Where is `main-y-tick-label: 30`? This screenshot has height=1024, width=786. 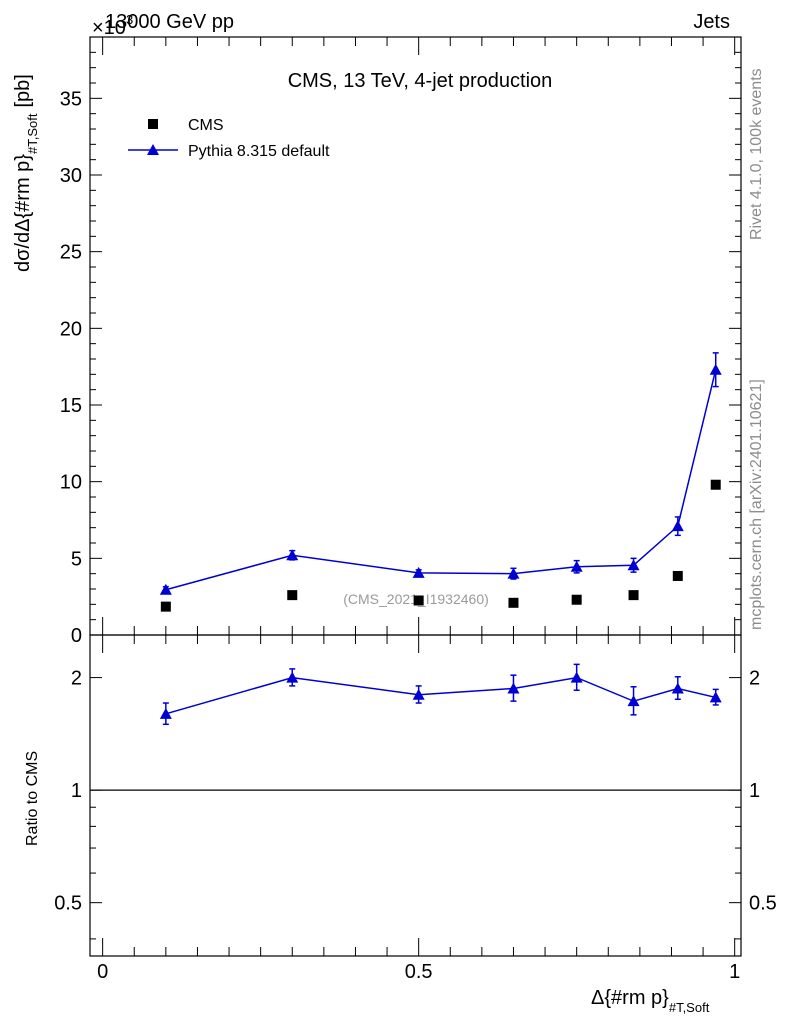
main-y-tick-label: 30 is located at coordinates (71, 176).